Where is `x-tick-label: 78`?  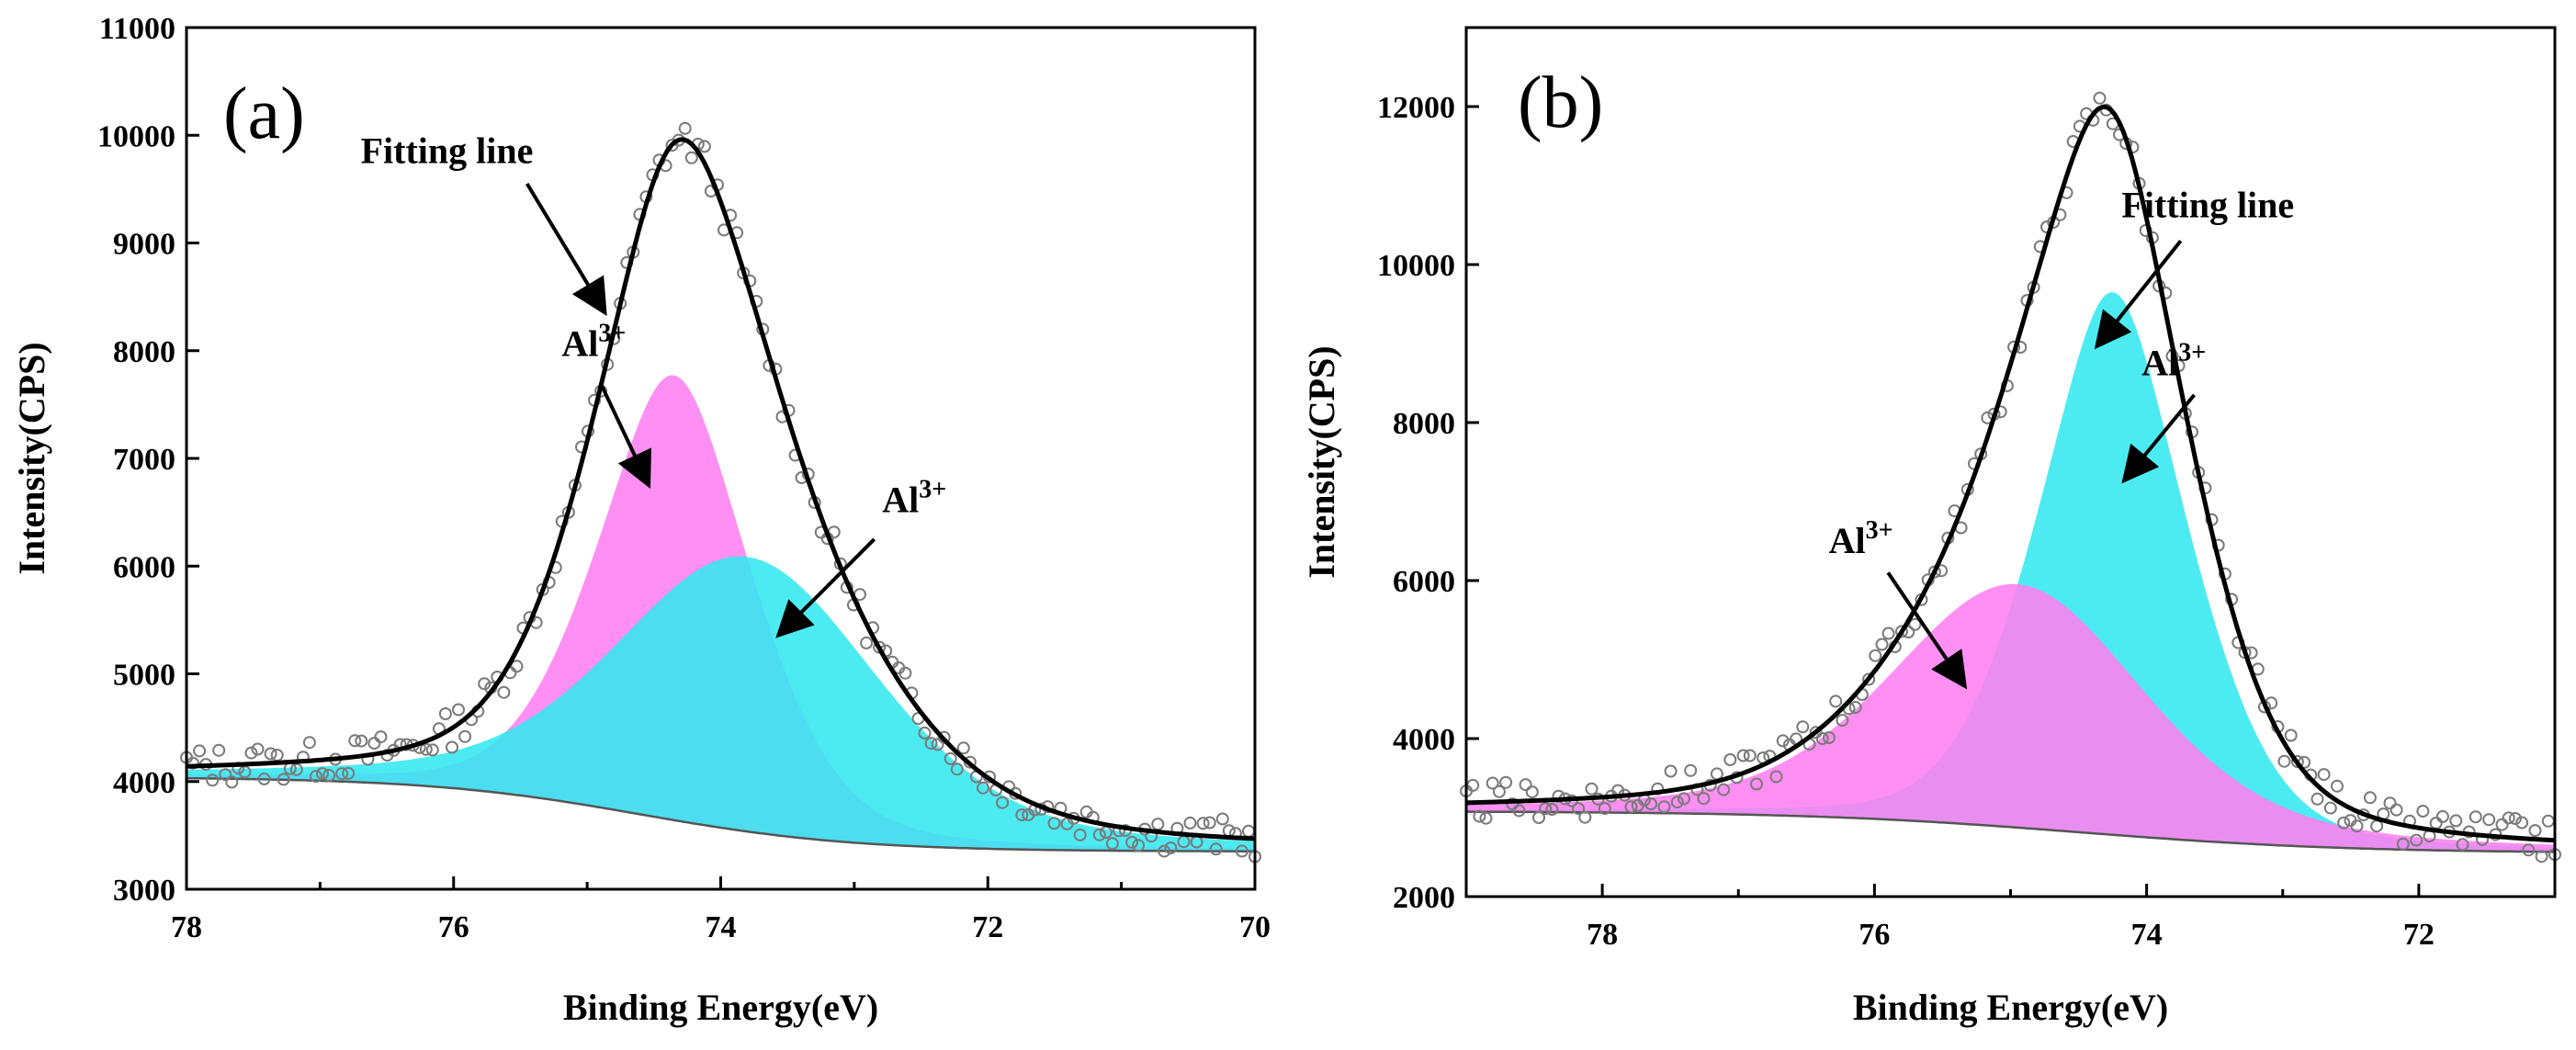
x-tick-label: 78 is located at coordinates (1602, 935).